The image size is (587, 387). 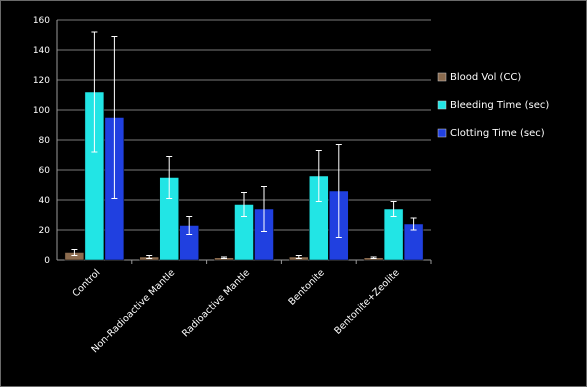 I want to click on y-tick-label: 40, so click(x=45, y=201).